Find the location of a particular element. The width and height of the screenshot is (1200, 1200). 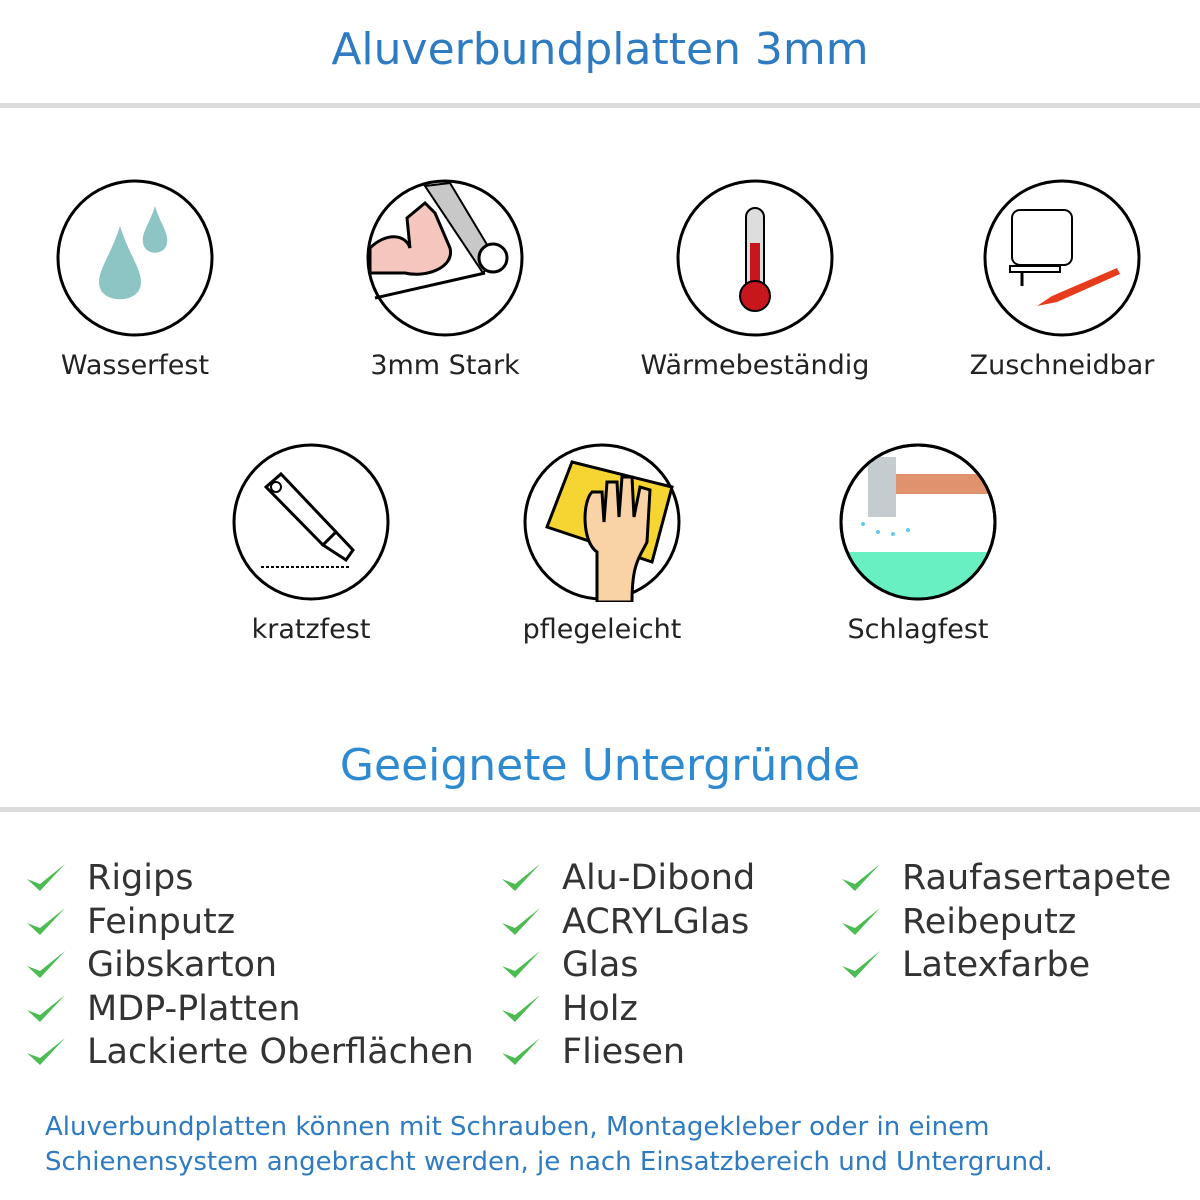

surface-label: Raufasertapete is located at coordinates (1037, 878).